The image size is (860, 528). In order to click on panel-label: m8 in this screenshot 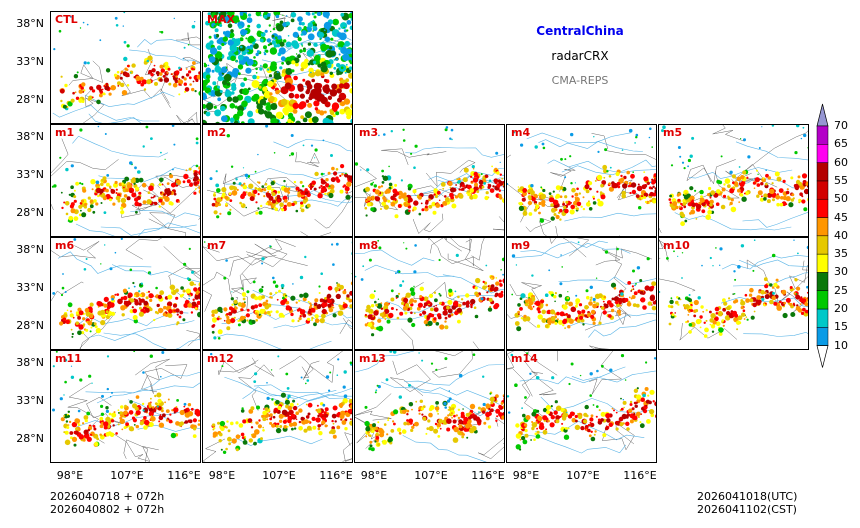, I will do `click(369, 245)`.